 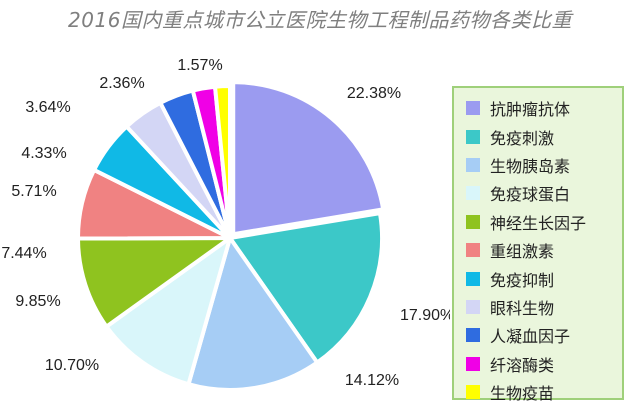 What do you see at coordinates (522, 394) in the screenshot?
I see `legend-label: 生物疫苗` at bounding box center [522, 394].